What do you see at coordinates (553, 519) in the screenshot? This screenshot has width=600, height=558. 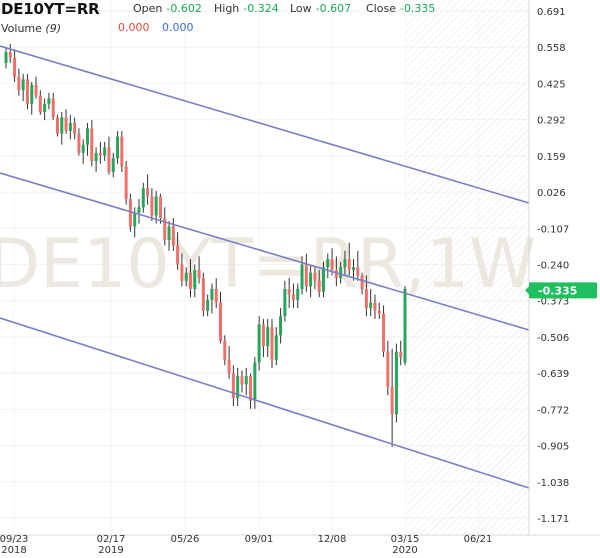 I see `y-tick-label: -1.171` at bounding box center [553, 519].